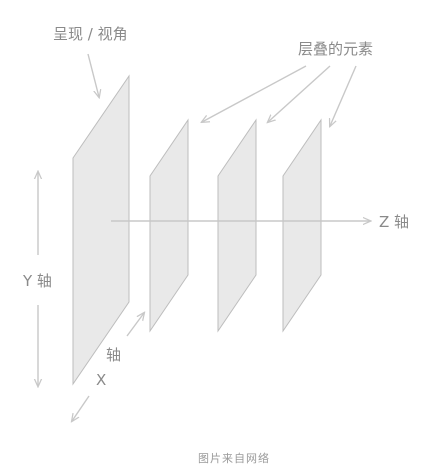 The height and width of the screenshot is (474, 444). What do you see at coordinates (101, 230) in the screenshot?
I see `view-plane` at bounding box center [101, 230].